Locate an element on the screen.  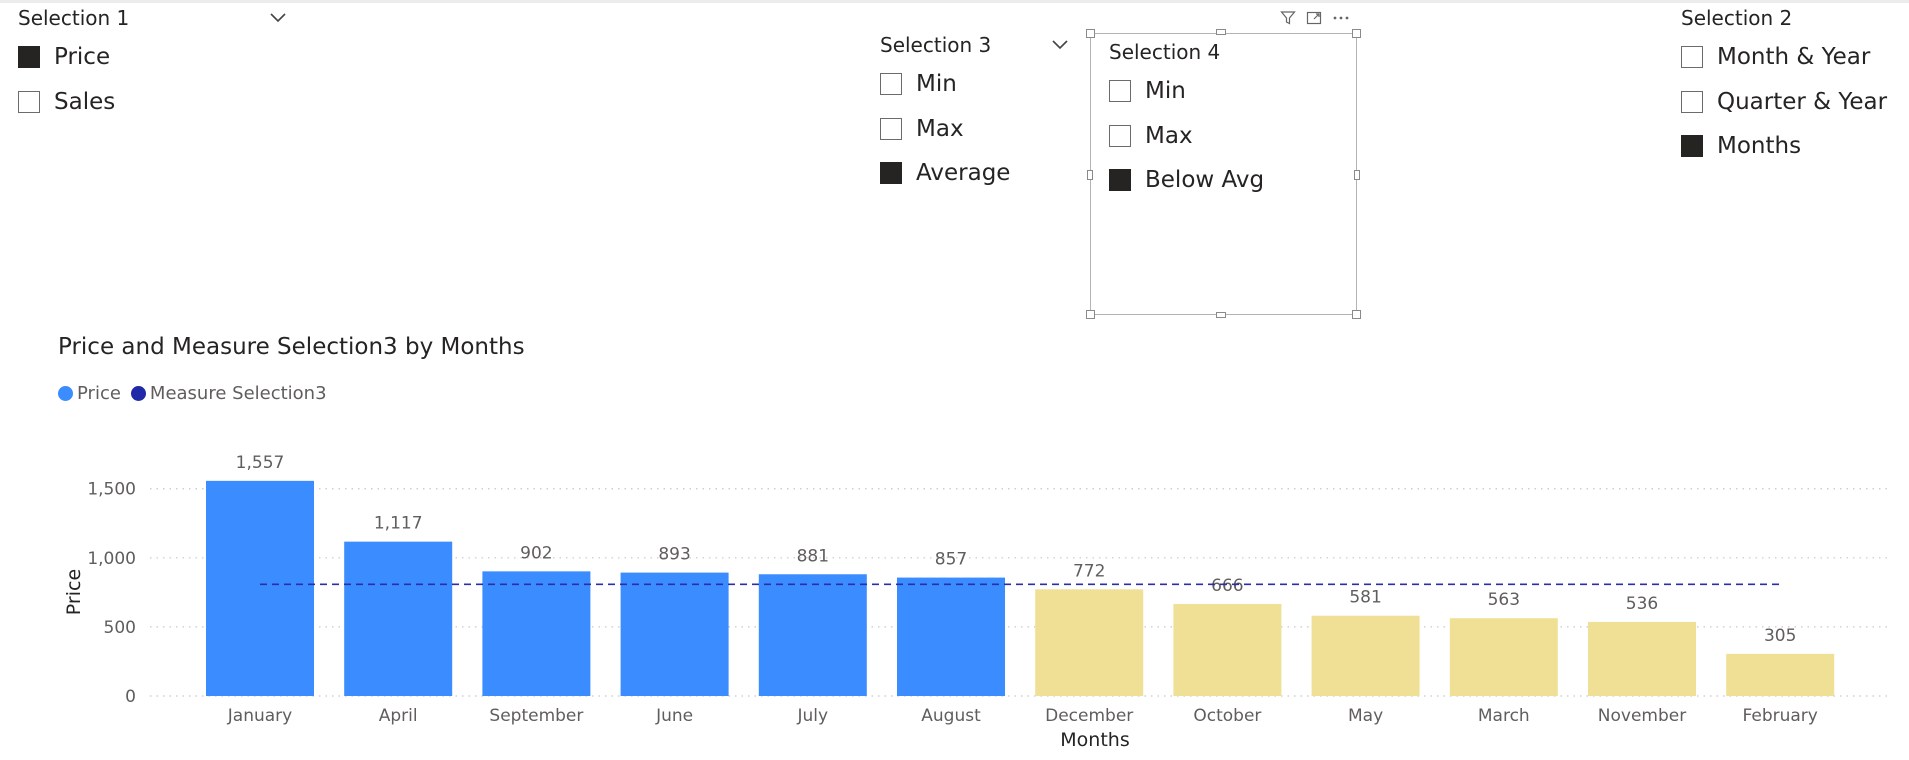
x-tick-label: October is located at coordinates (1227, 716).